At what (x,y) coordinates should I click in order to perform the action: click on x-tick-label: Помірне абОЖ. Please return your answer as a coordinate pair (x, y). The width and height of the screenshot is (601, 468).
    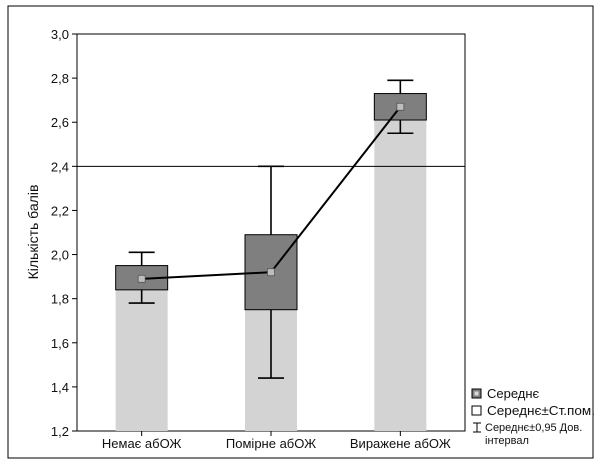
    Looking at the image, I should click on (271, 443).